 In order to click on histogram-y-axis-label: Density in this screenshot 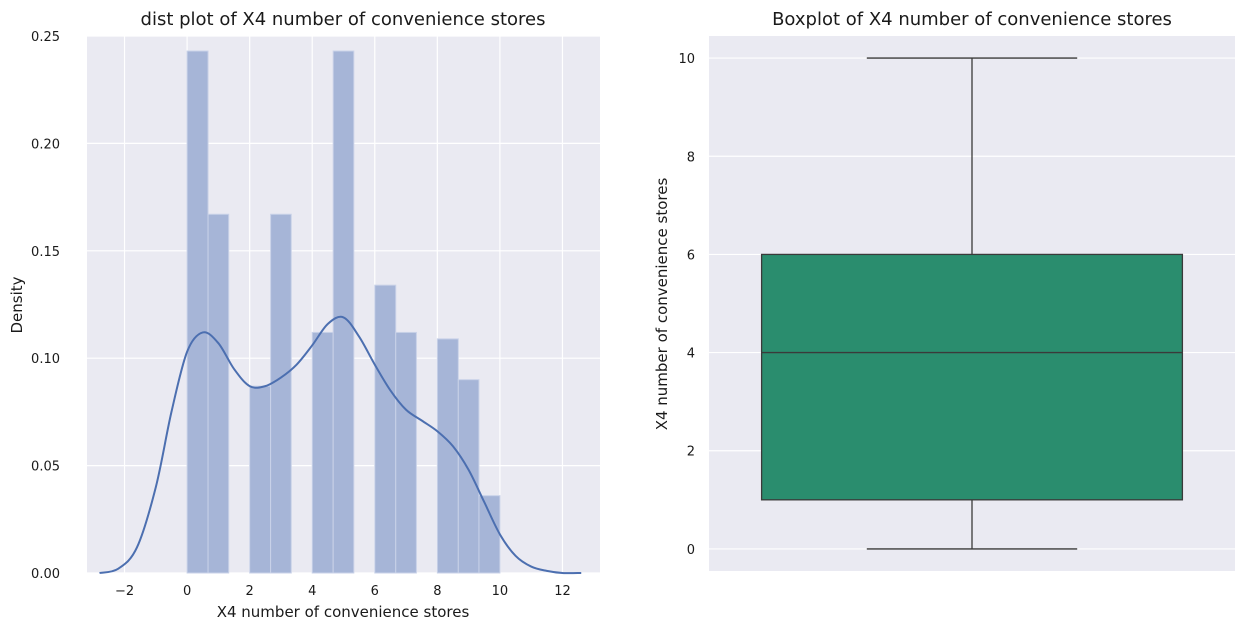, I will do `click(17, 304)`.